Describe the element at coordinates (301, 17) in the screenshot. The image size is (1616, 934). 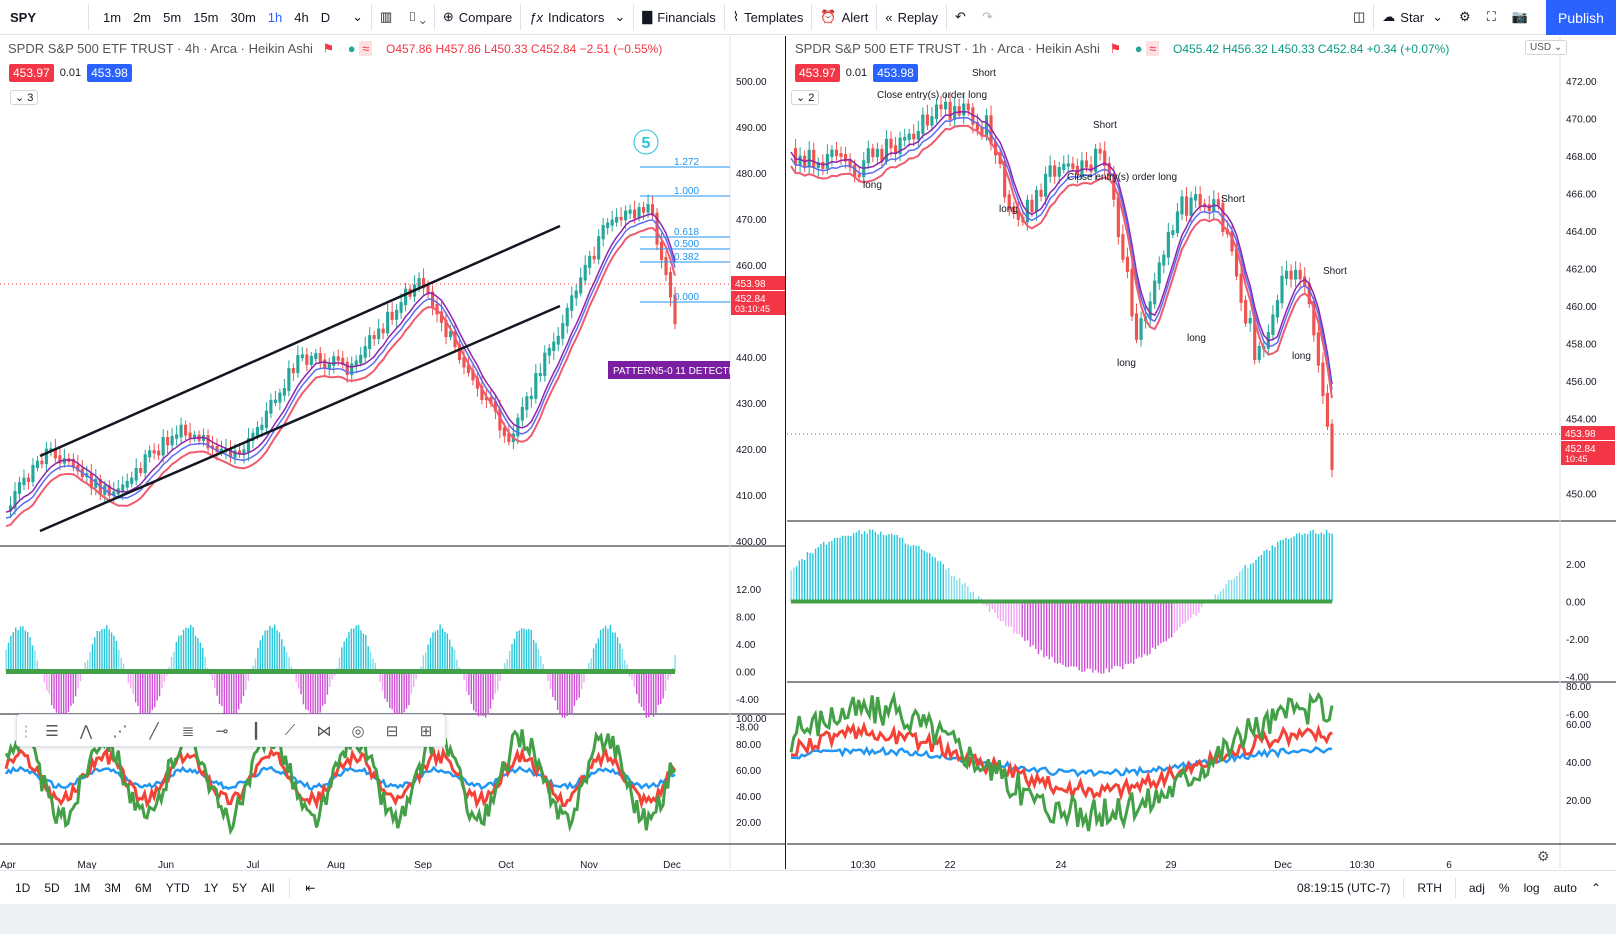
I see `interval-4h: 4h` at that location.